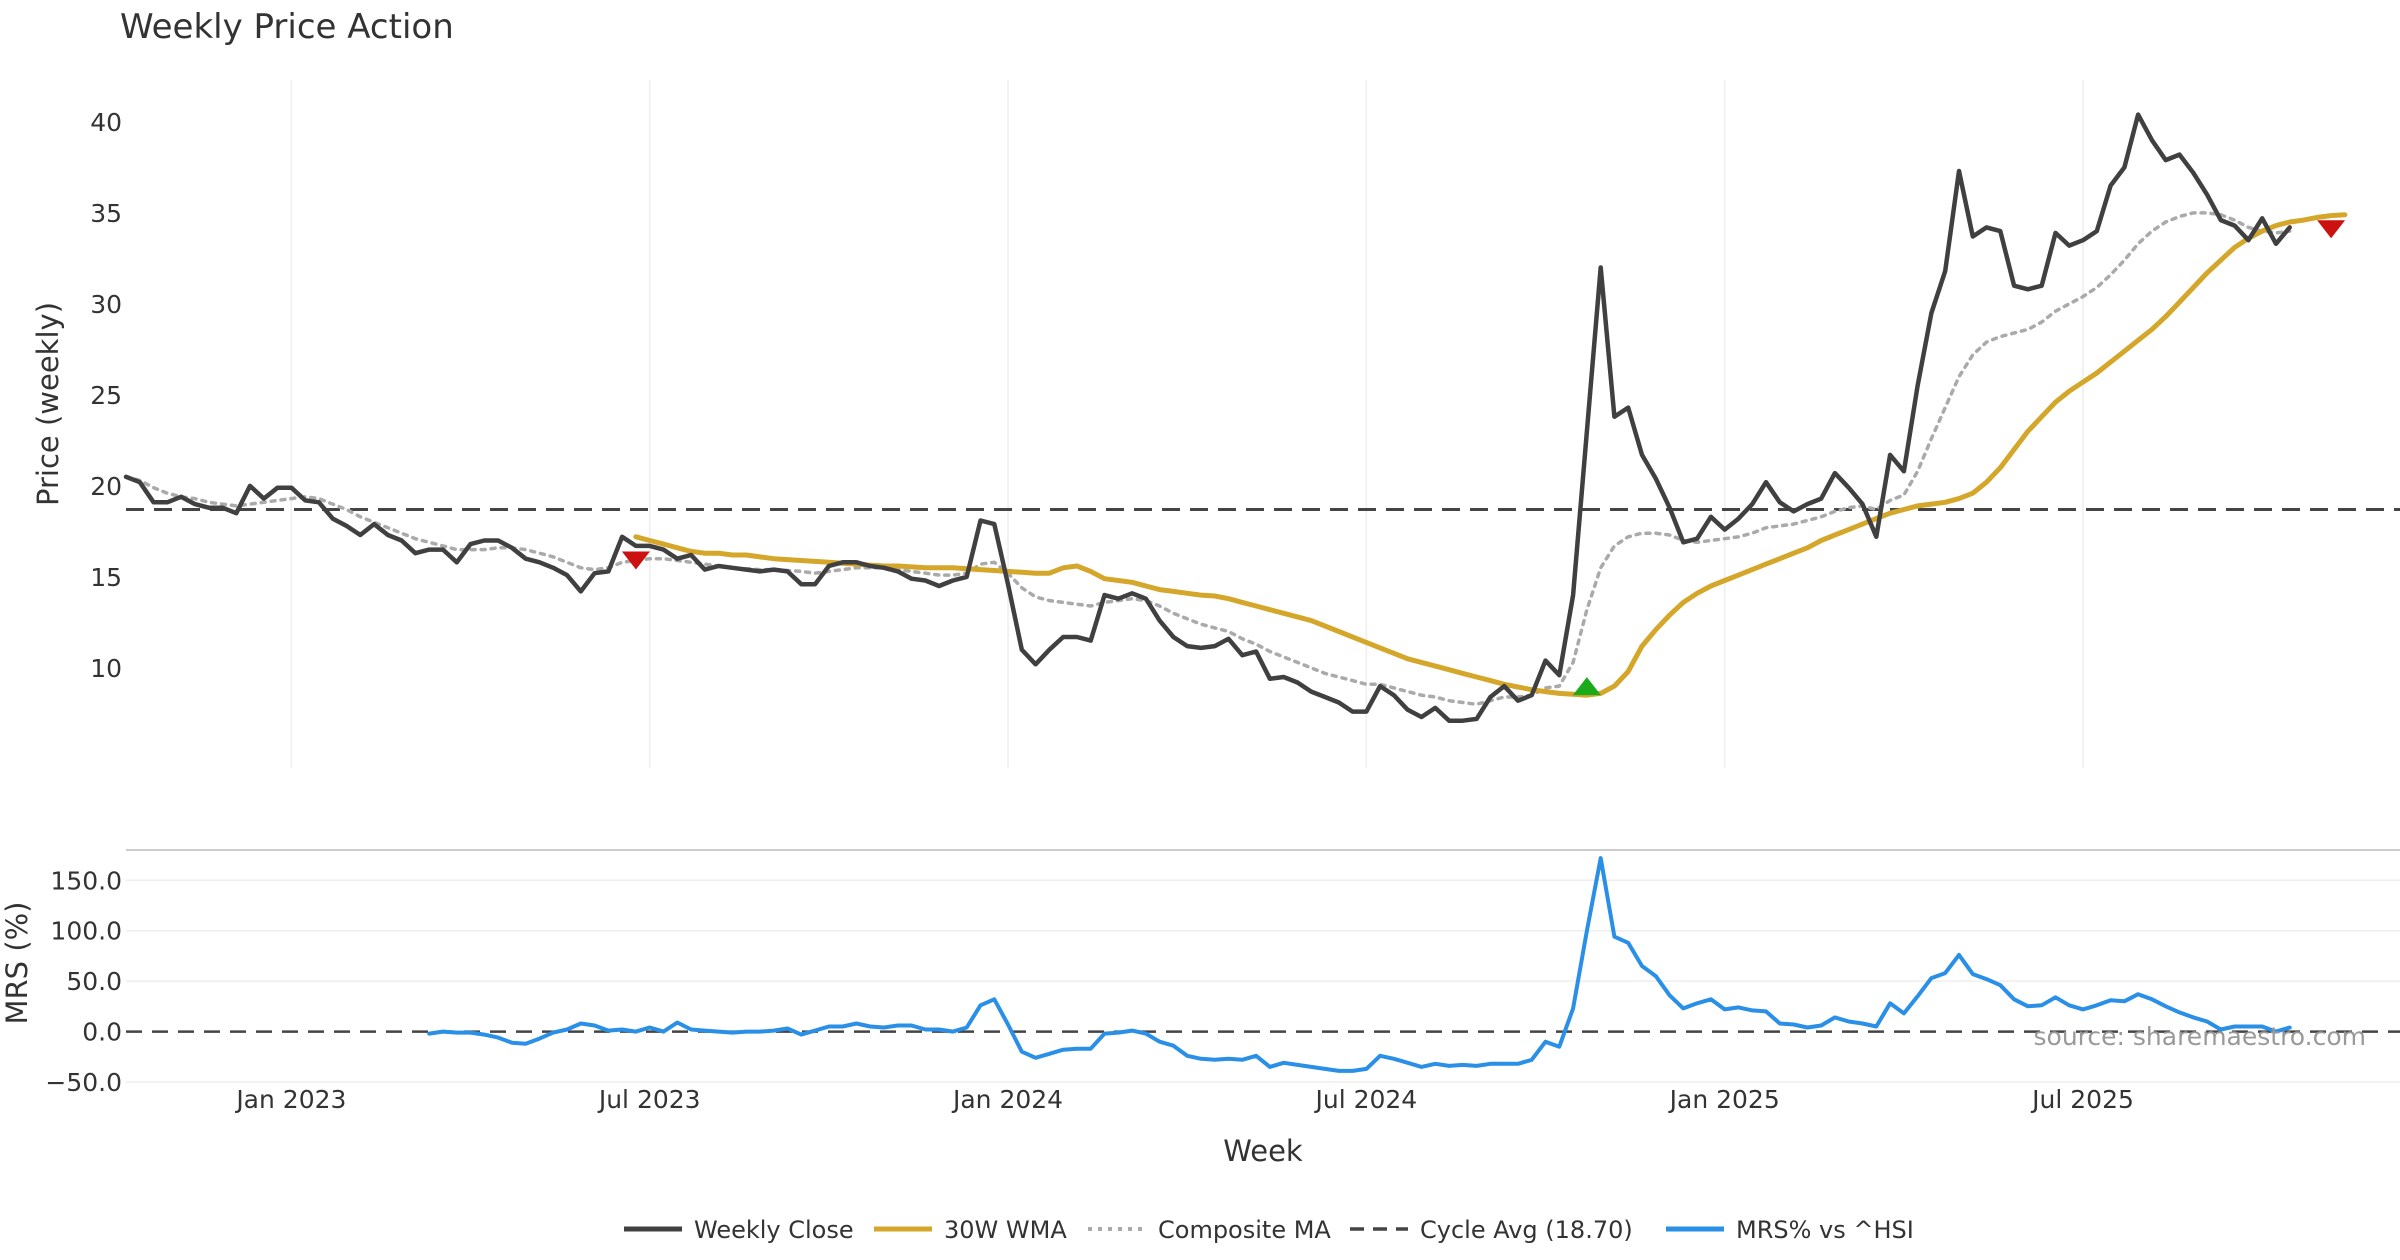 The image size is (2400, 1260). Describe the element at coordinates (1359, 964) in the screenshot. I see `mrs-line` at that location.